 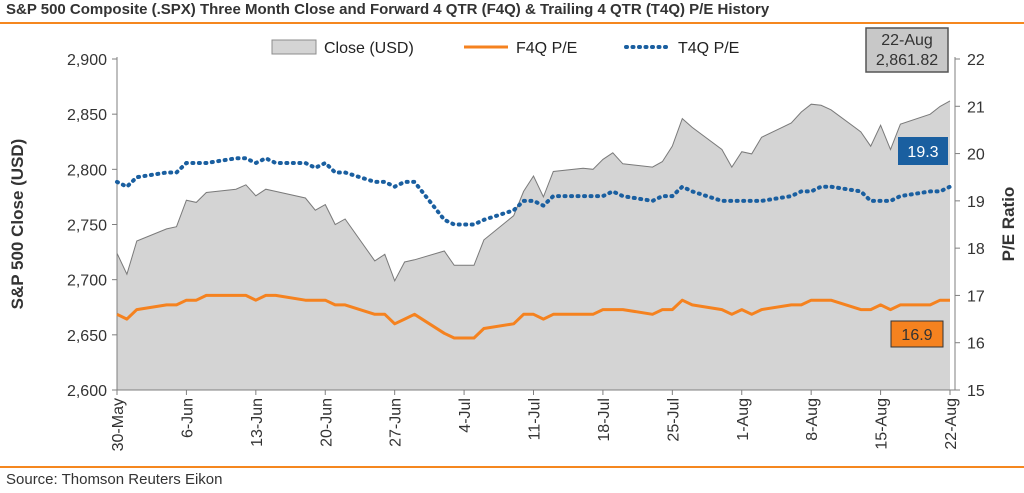 I want to click on legend-close-swatch, so click(x=294, y=47).